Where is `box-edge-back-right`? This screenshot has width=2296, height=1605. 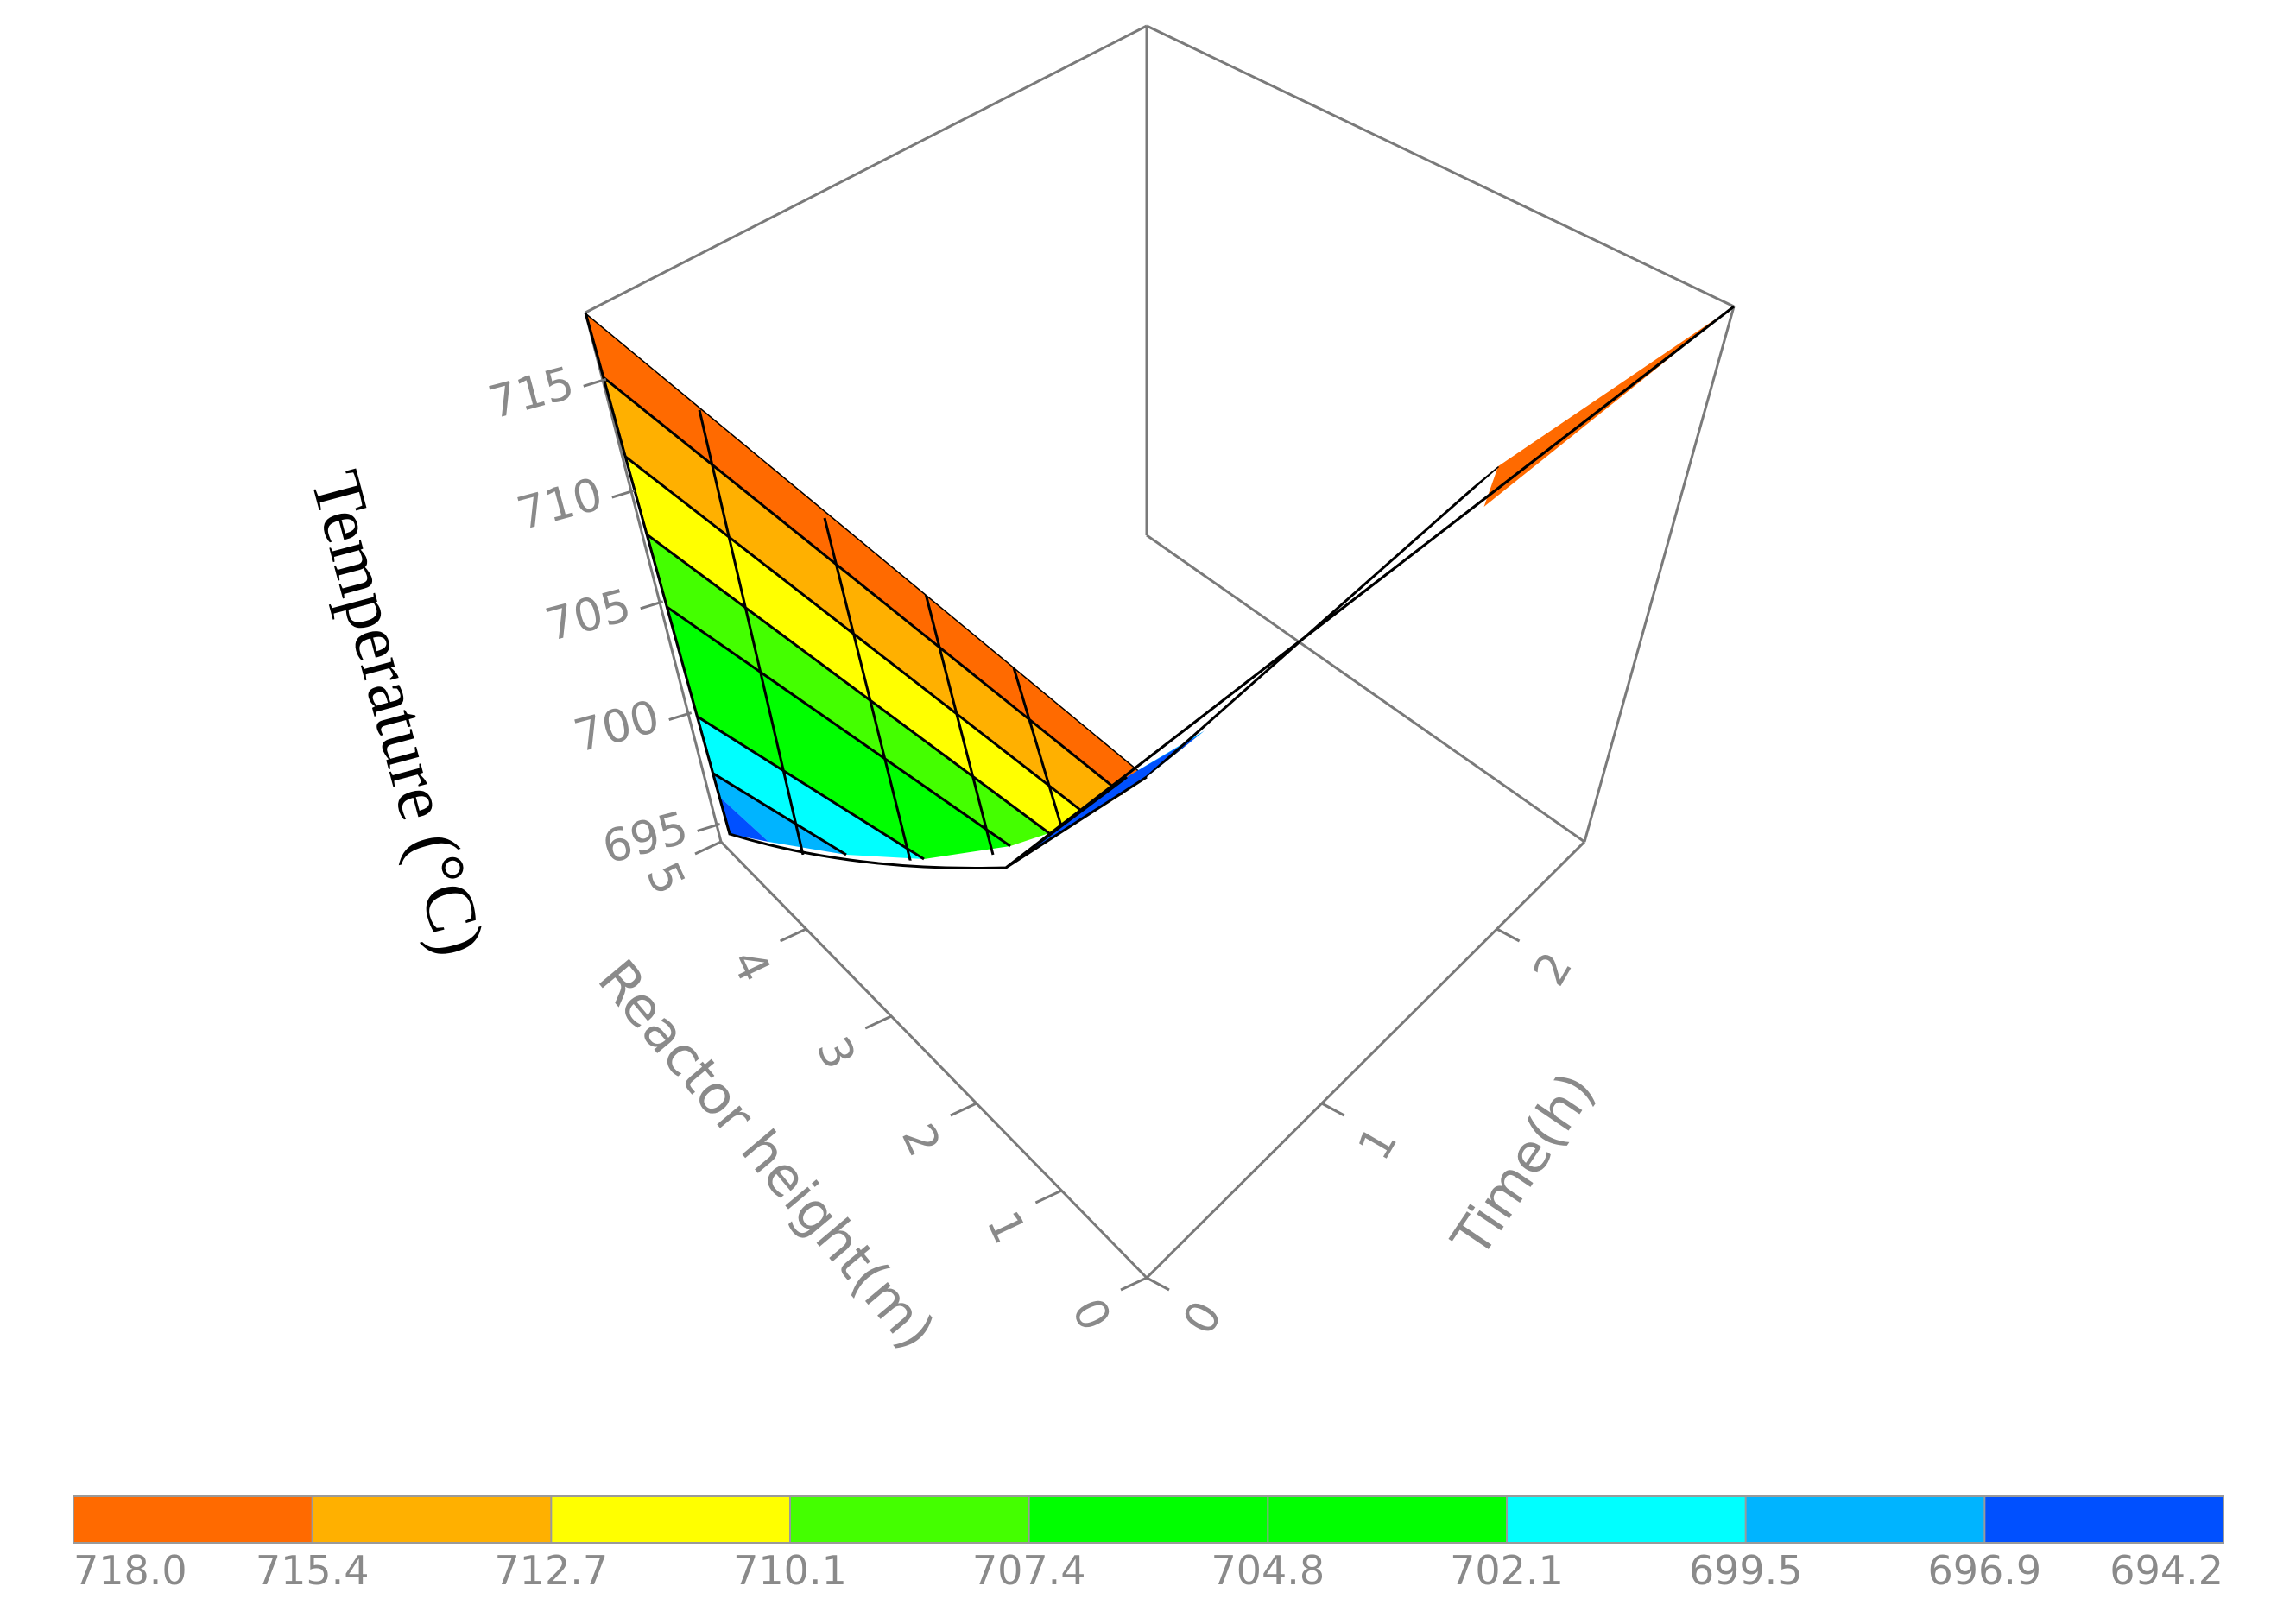
box-edge-back-right is located at coordinates (1440, 166).